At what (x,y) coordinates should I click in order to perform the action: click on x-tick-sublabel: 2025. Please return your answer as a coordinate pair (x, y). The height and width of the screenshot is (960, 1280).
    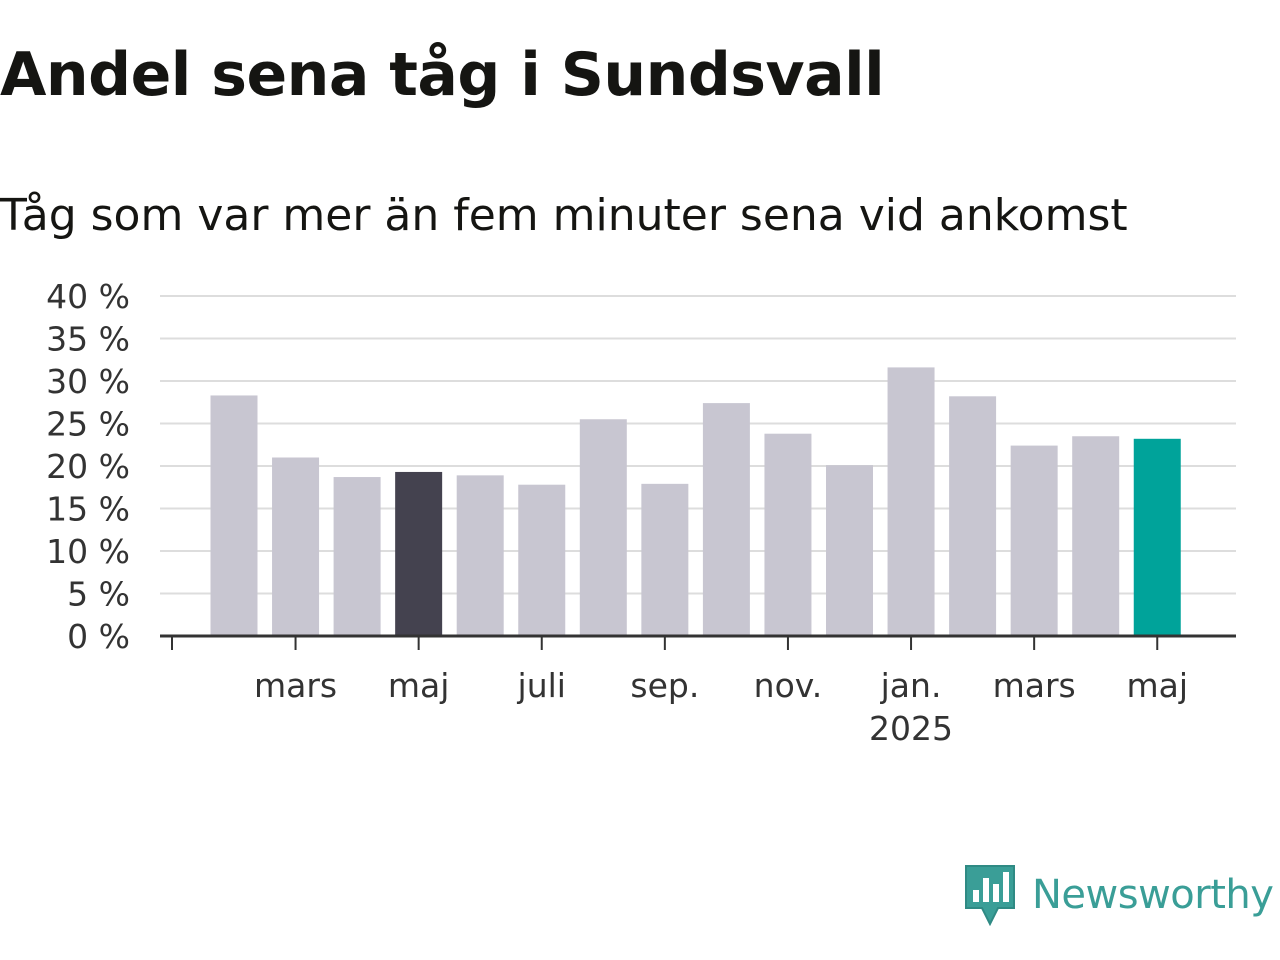
    Looking at the image, I should click on (911, 728).